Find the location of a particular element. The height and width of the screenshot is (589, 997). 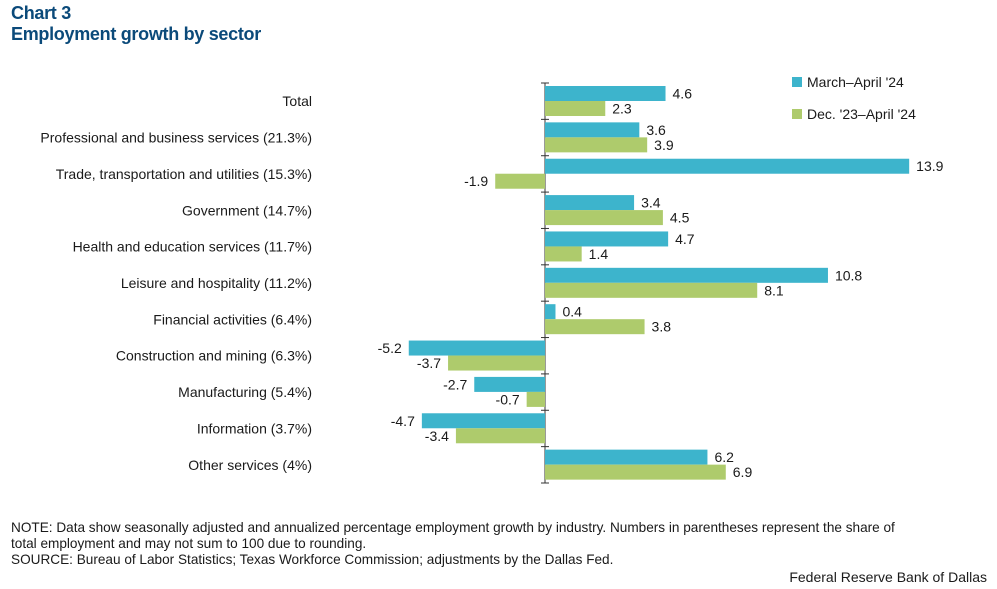

chart-number: Chart 3 is located at coordinates (41, 13).